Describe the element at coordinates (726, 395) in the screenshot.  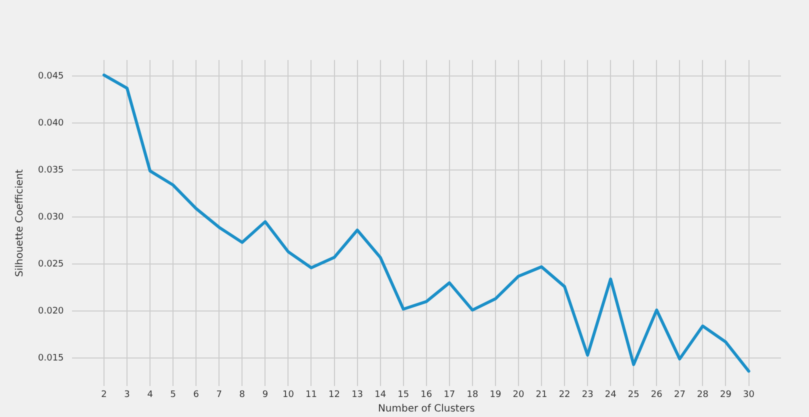
I see `x-tick-label: 29` at that location.